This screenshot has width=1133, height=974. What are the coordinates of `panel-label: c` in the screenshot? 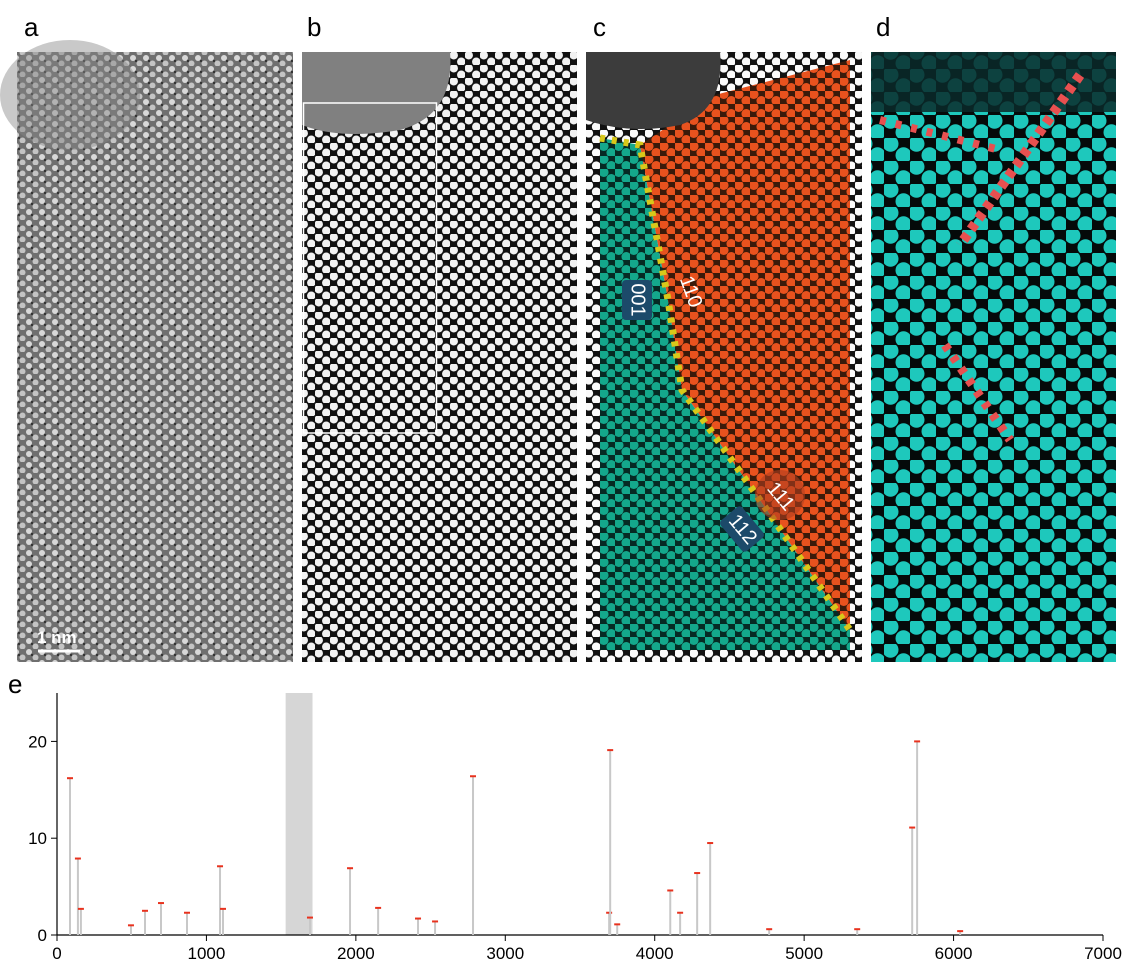 It's located at (599, 27).